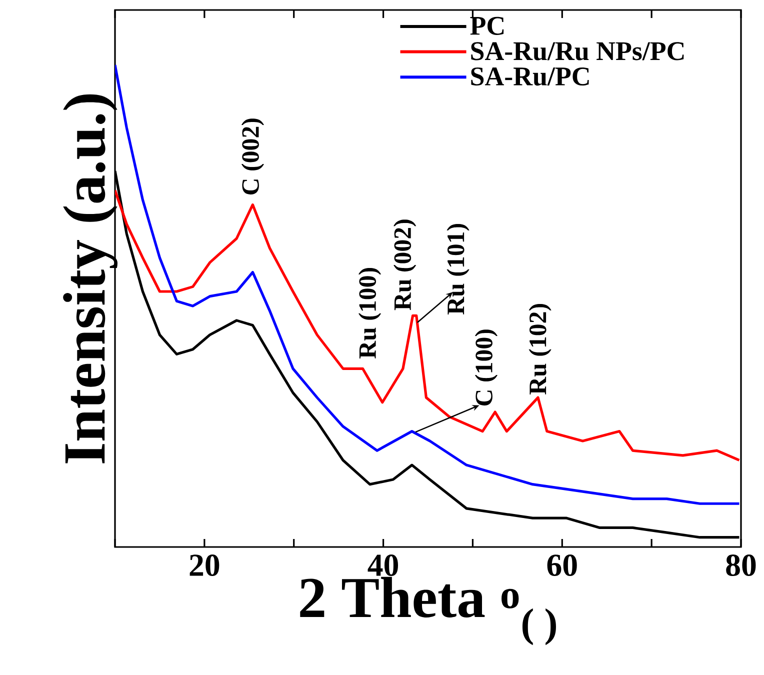 The width and height of the screenshot is (764, 675). What do you see at coordinates (90, 279) in the screenshot?
I see `y-axis-title: Intensity (a.u.)` at bounding box center [90, 279].